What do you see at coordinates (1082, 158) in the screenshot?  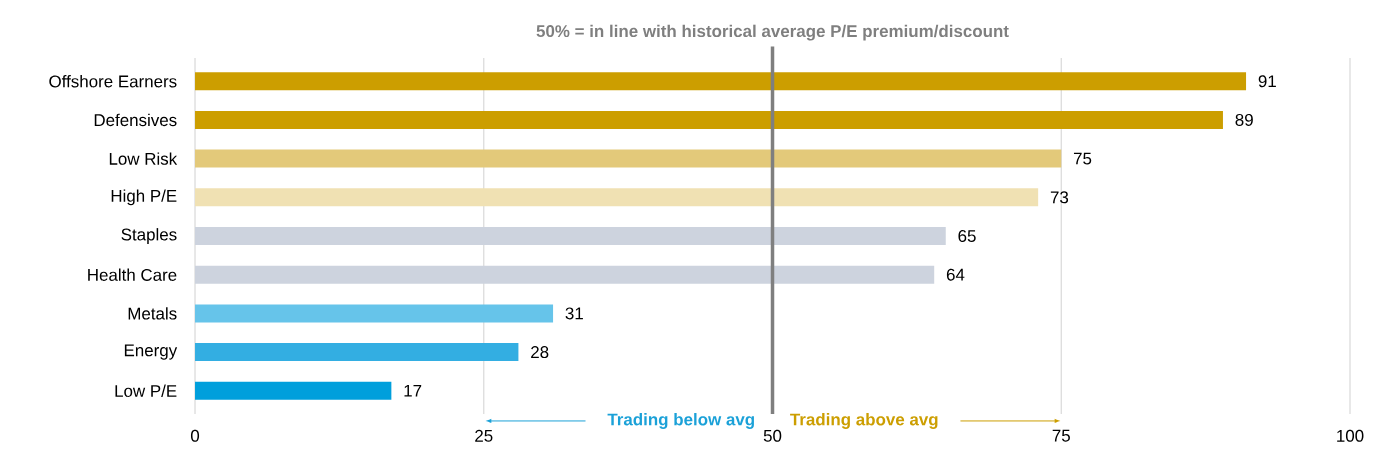 I see `data-label: 75` at bounding box center [1082, 158].